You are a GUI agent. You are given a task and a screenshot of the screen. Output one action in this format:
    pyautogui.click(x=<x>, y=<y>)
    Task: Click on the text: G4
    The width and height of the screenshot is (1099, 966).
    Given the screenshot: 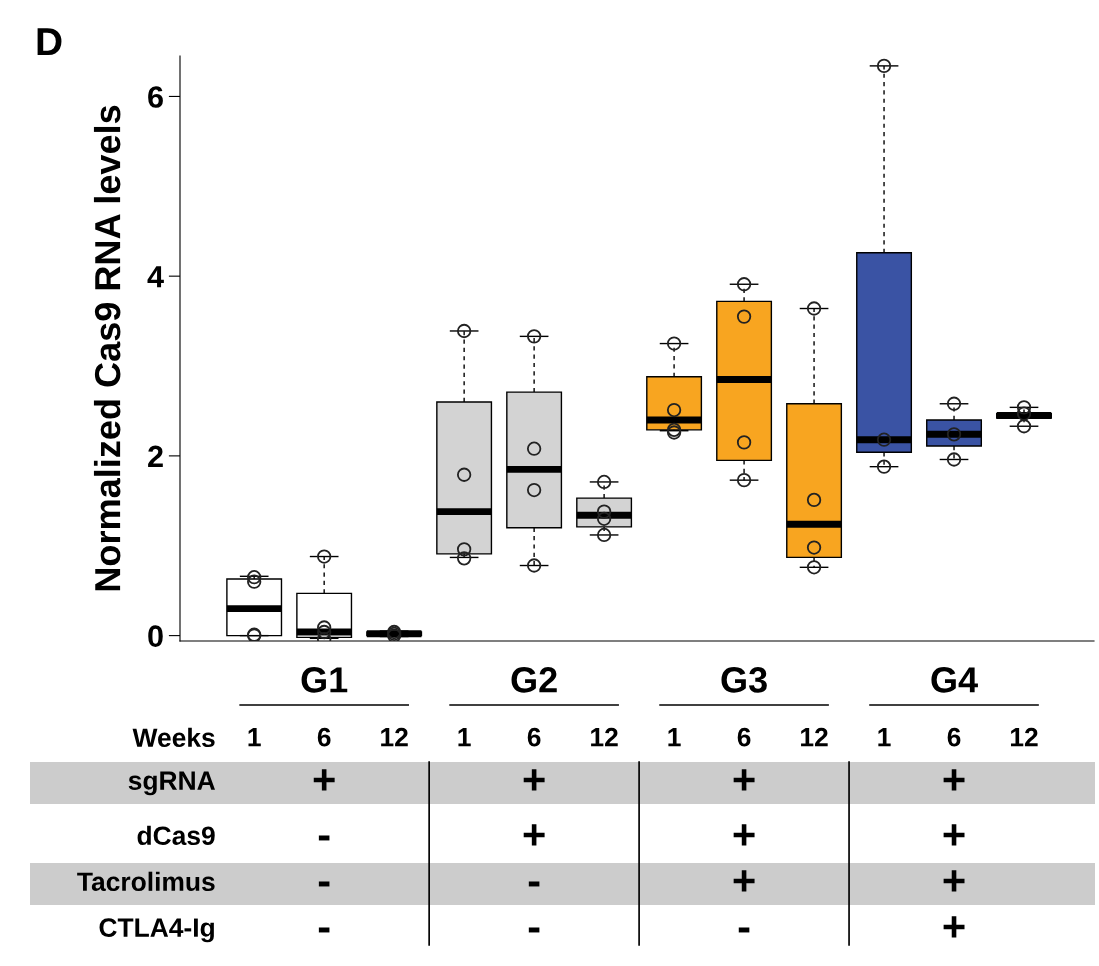 What is the action you would take?
    pyautogui.click(x=954, y=680)
    